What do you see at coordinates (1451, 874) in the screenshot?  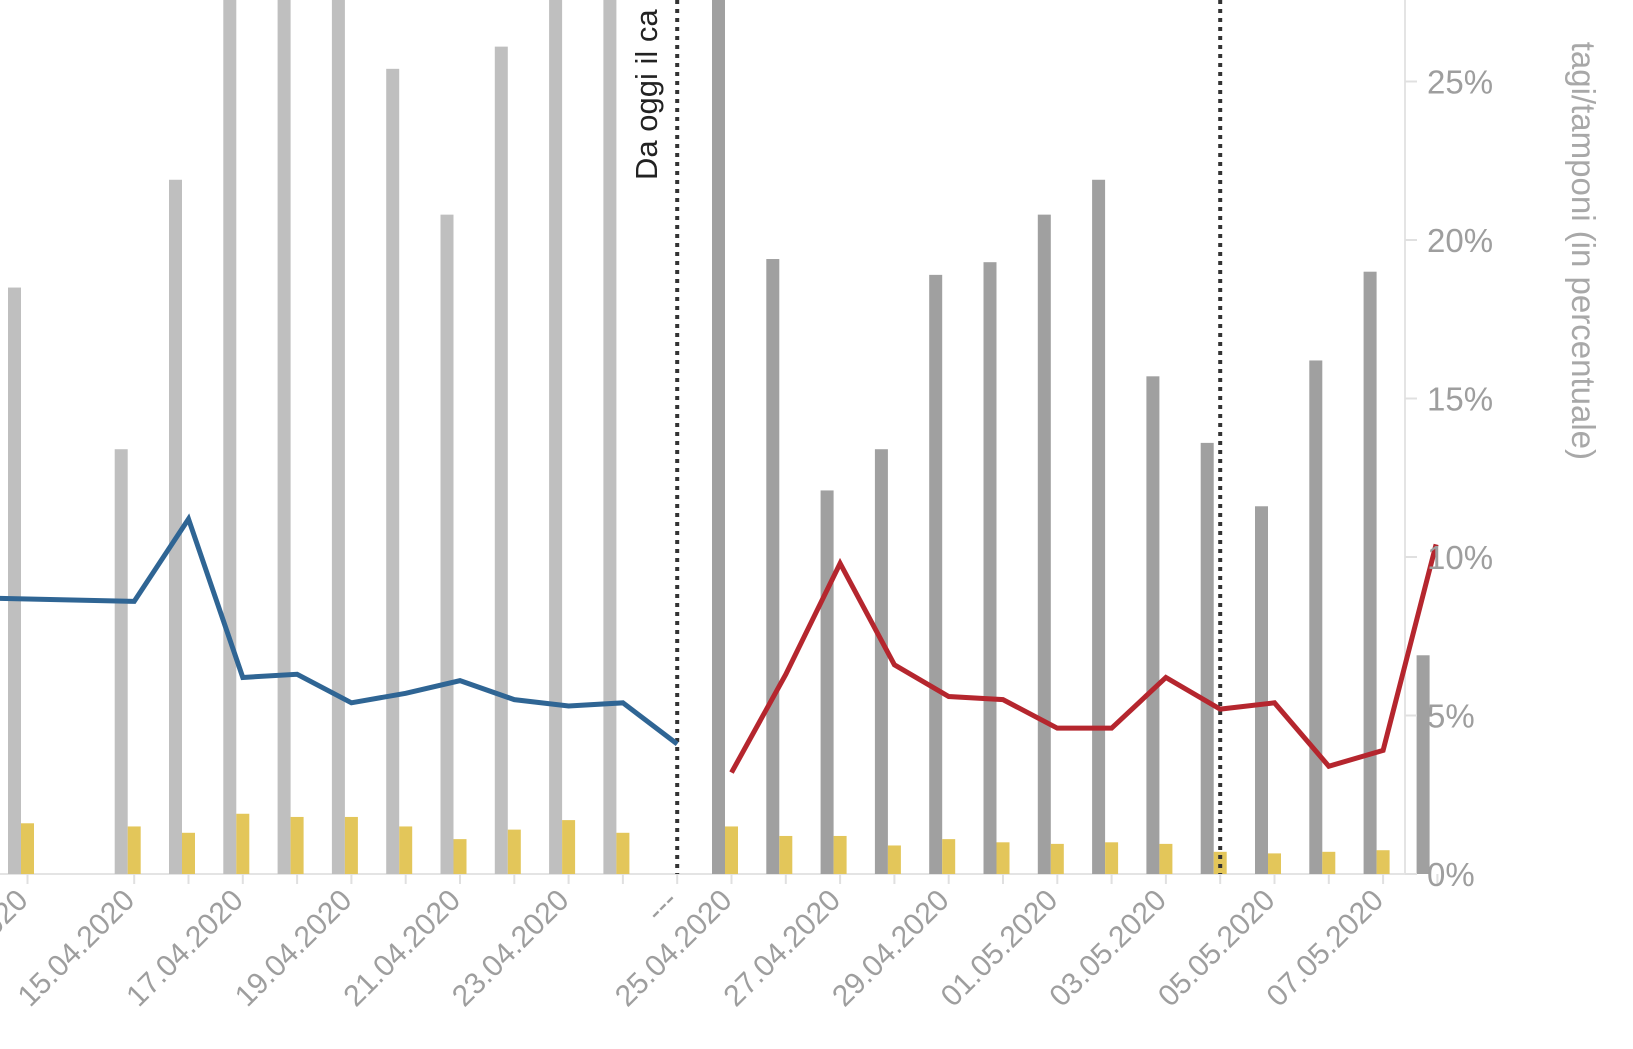 I see `y-tick-label: 0%` at bounding box center [1451, 874].